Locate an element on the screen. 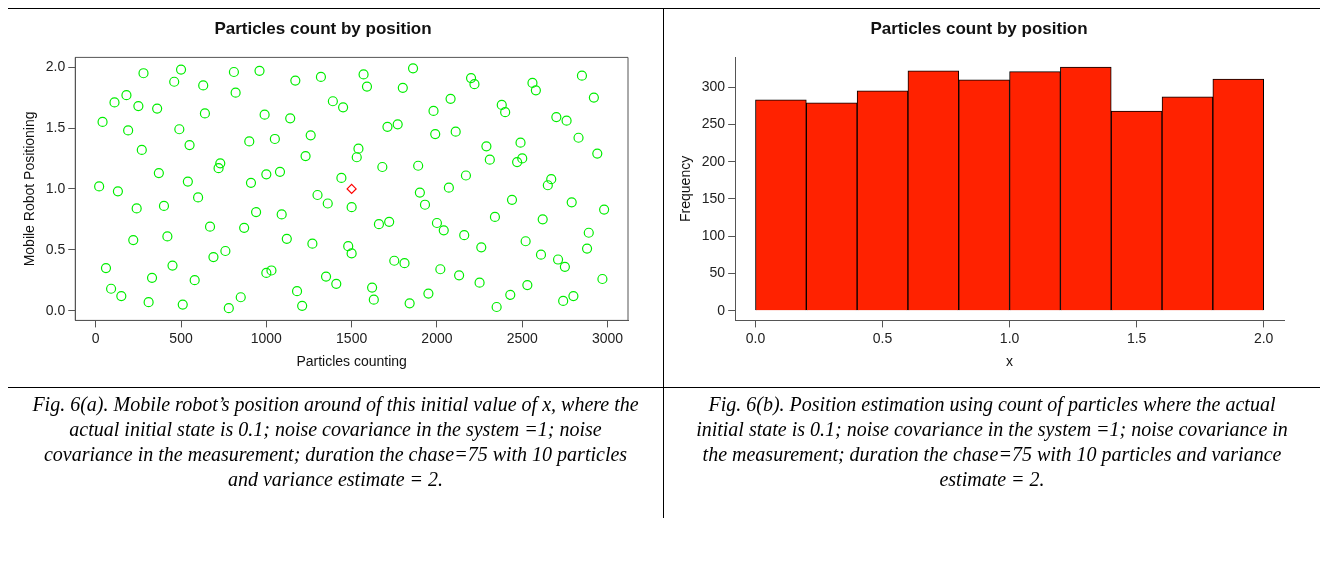  x-axis-title: x is located at coordinates (1010, 361).